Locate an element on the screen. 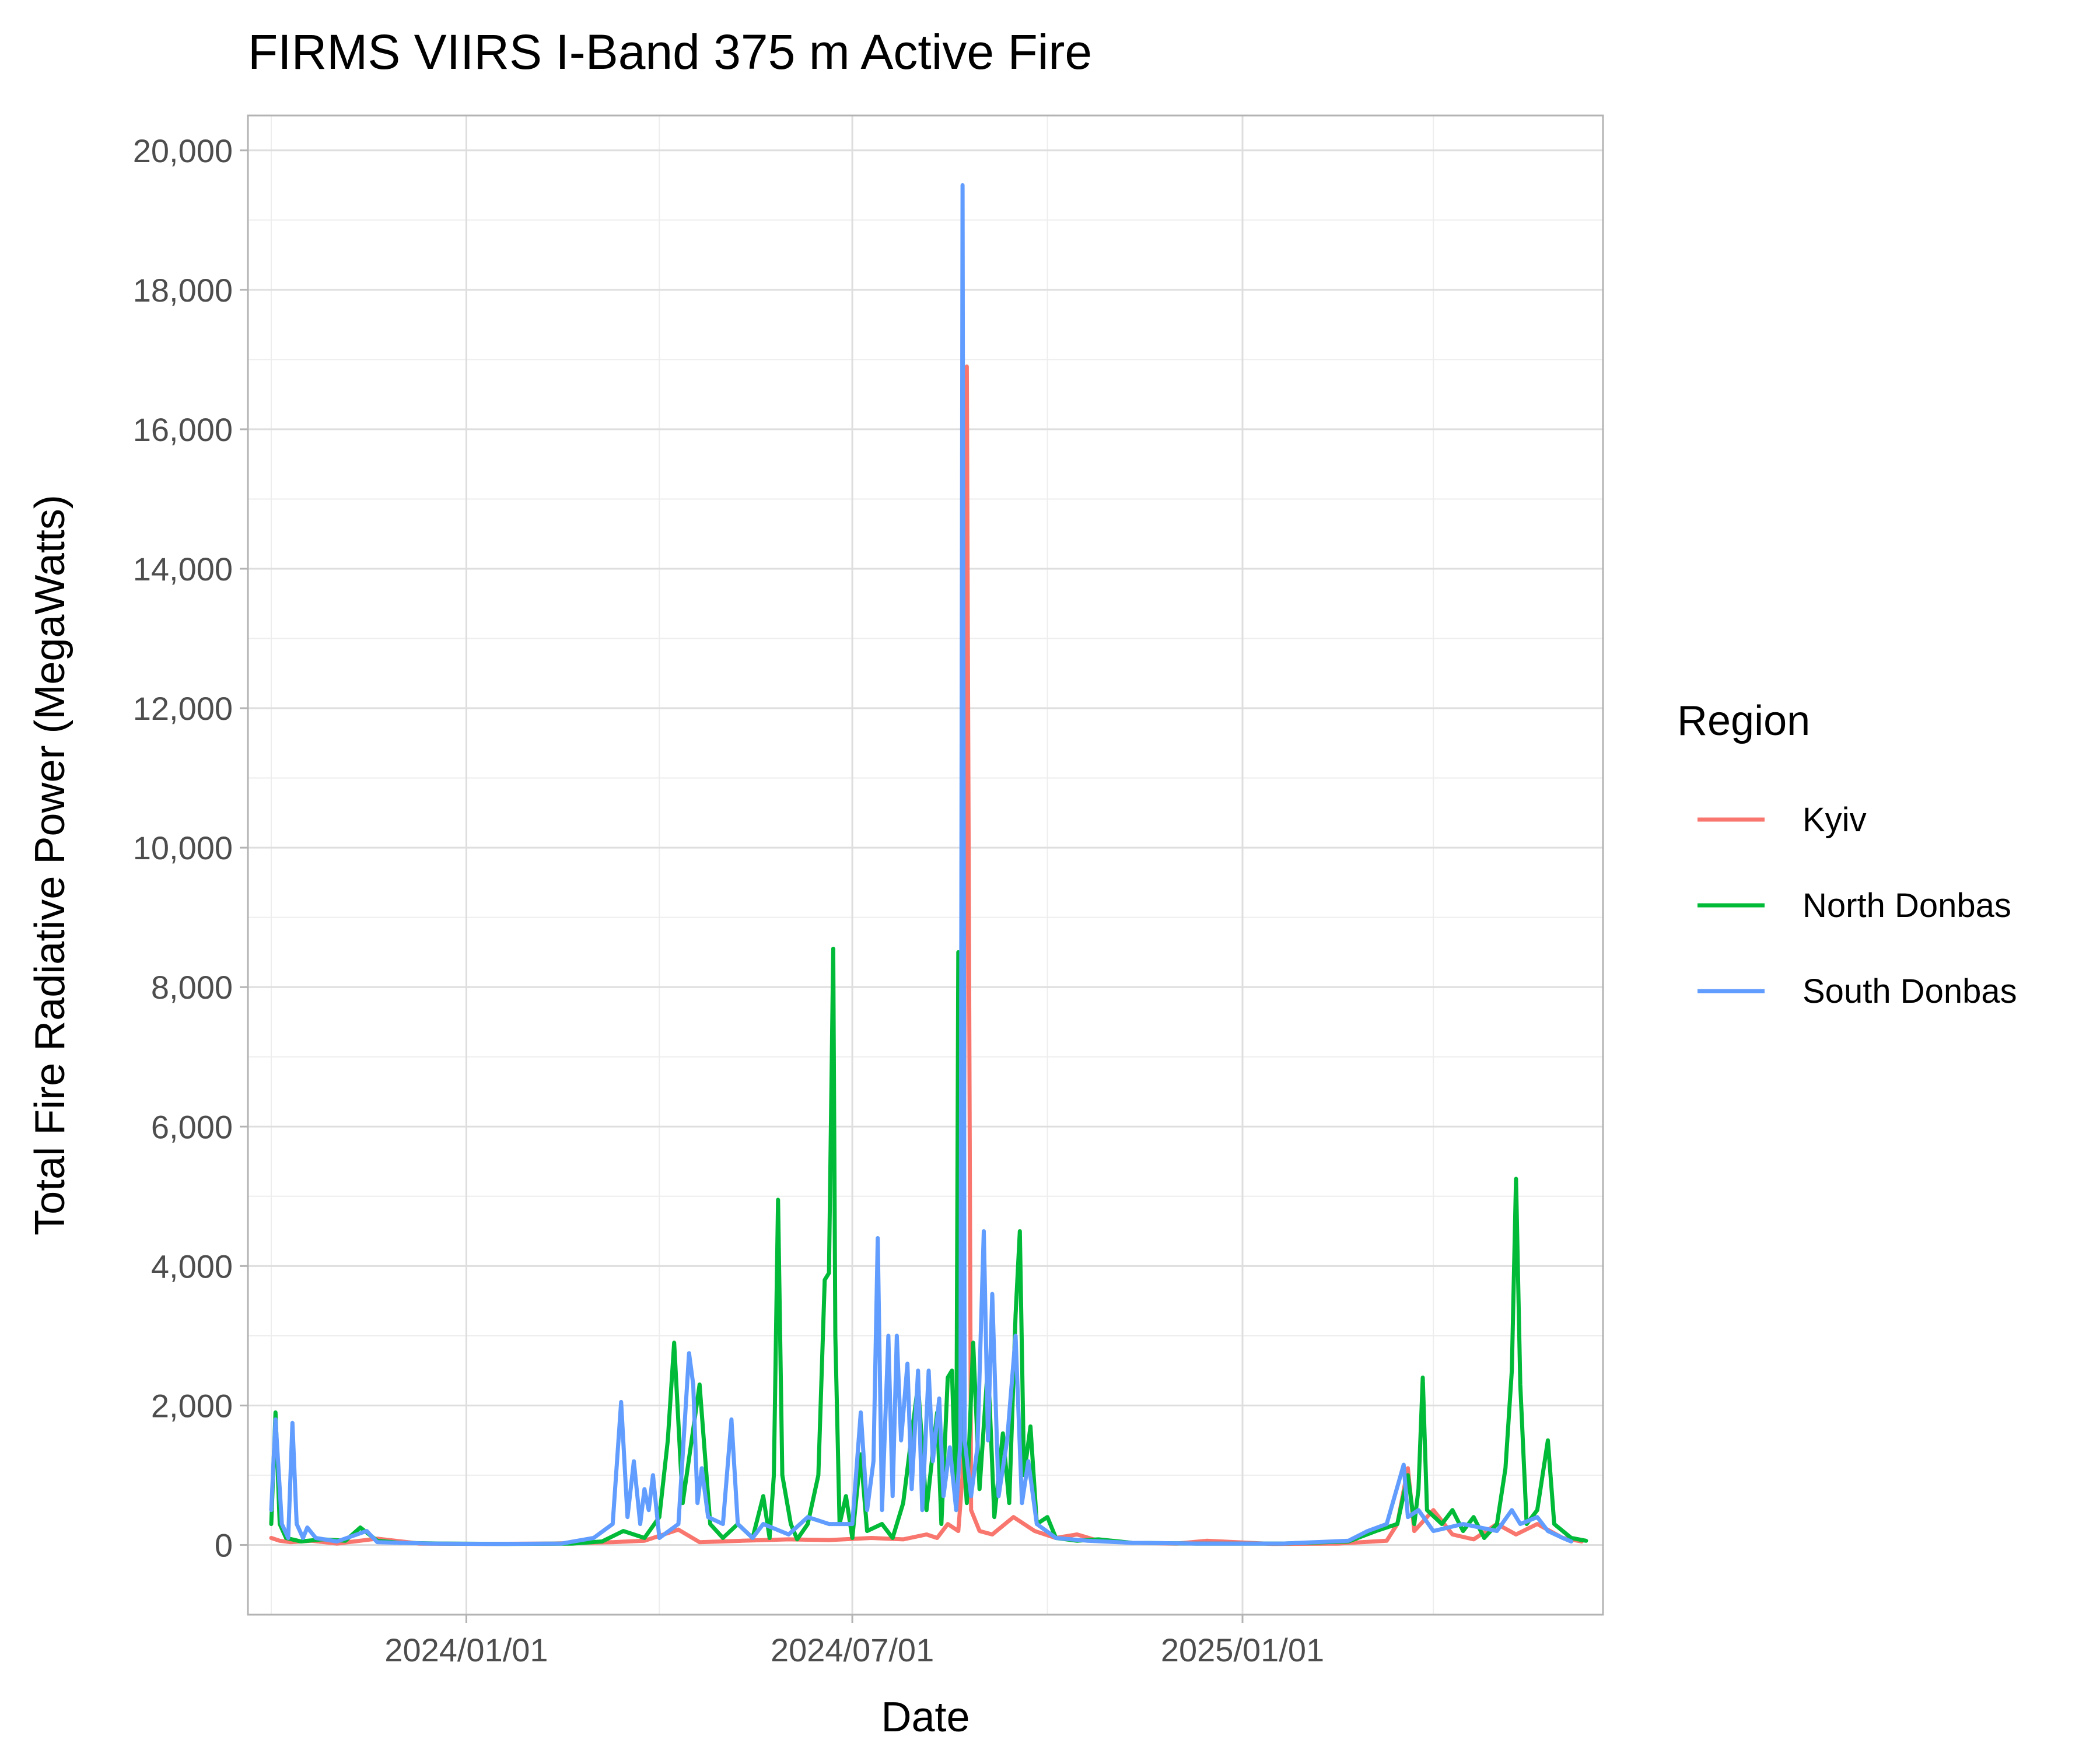  y-tick-label: 2,000 is located at coordinates (192, 1405).